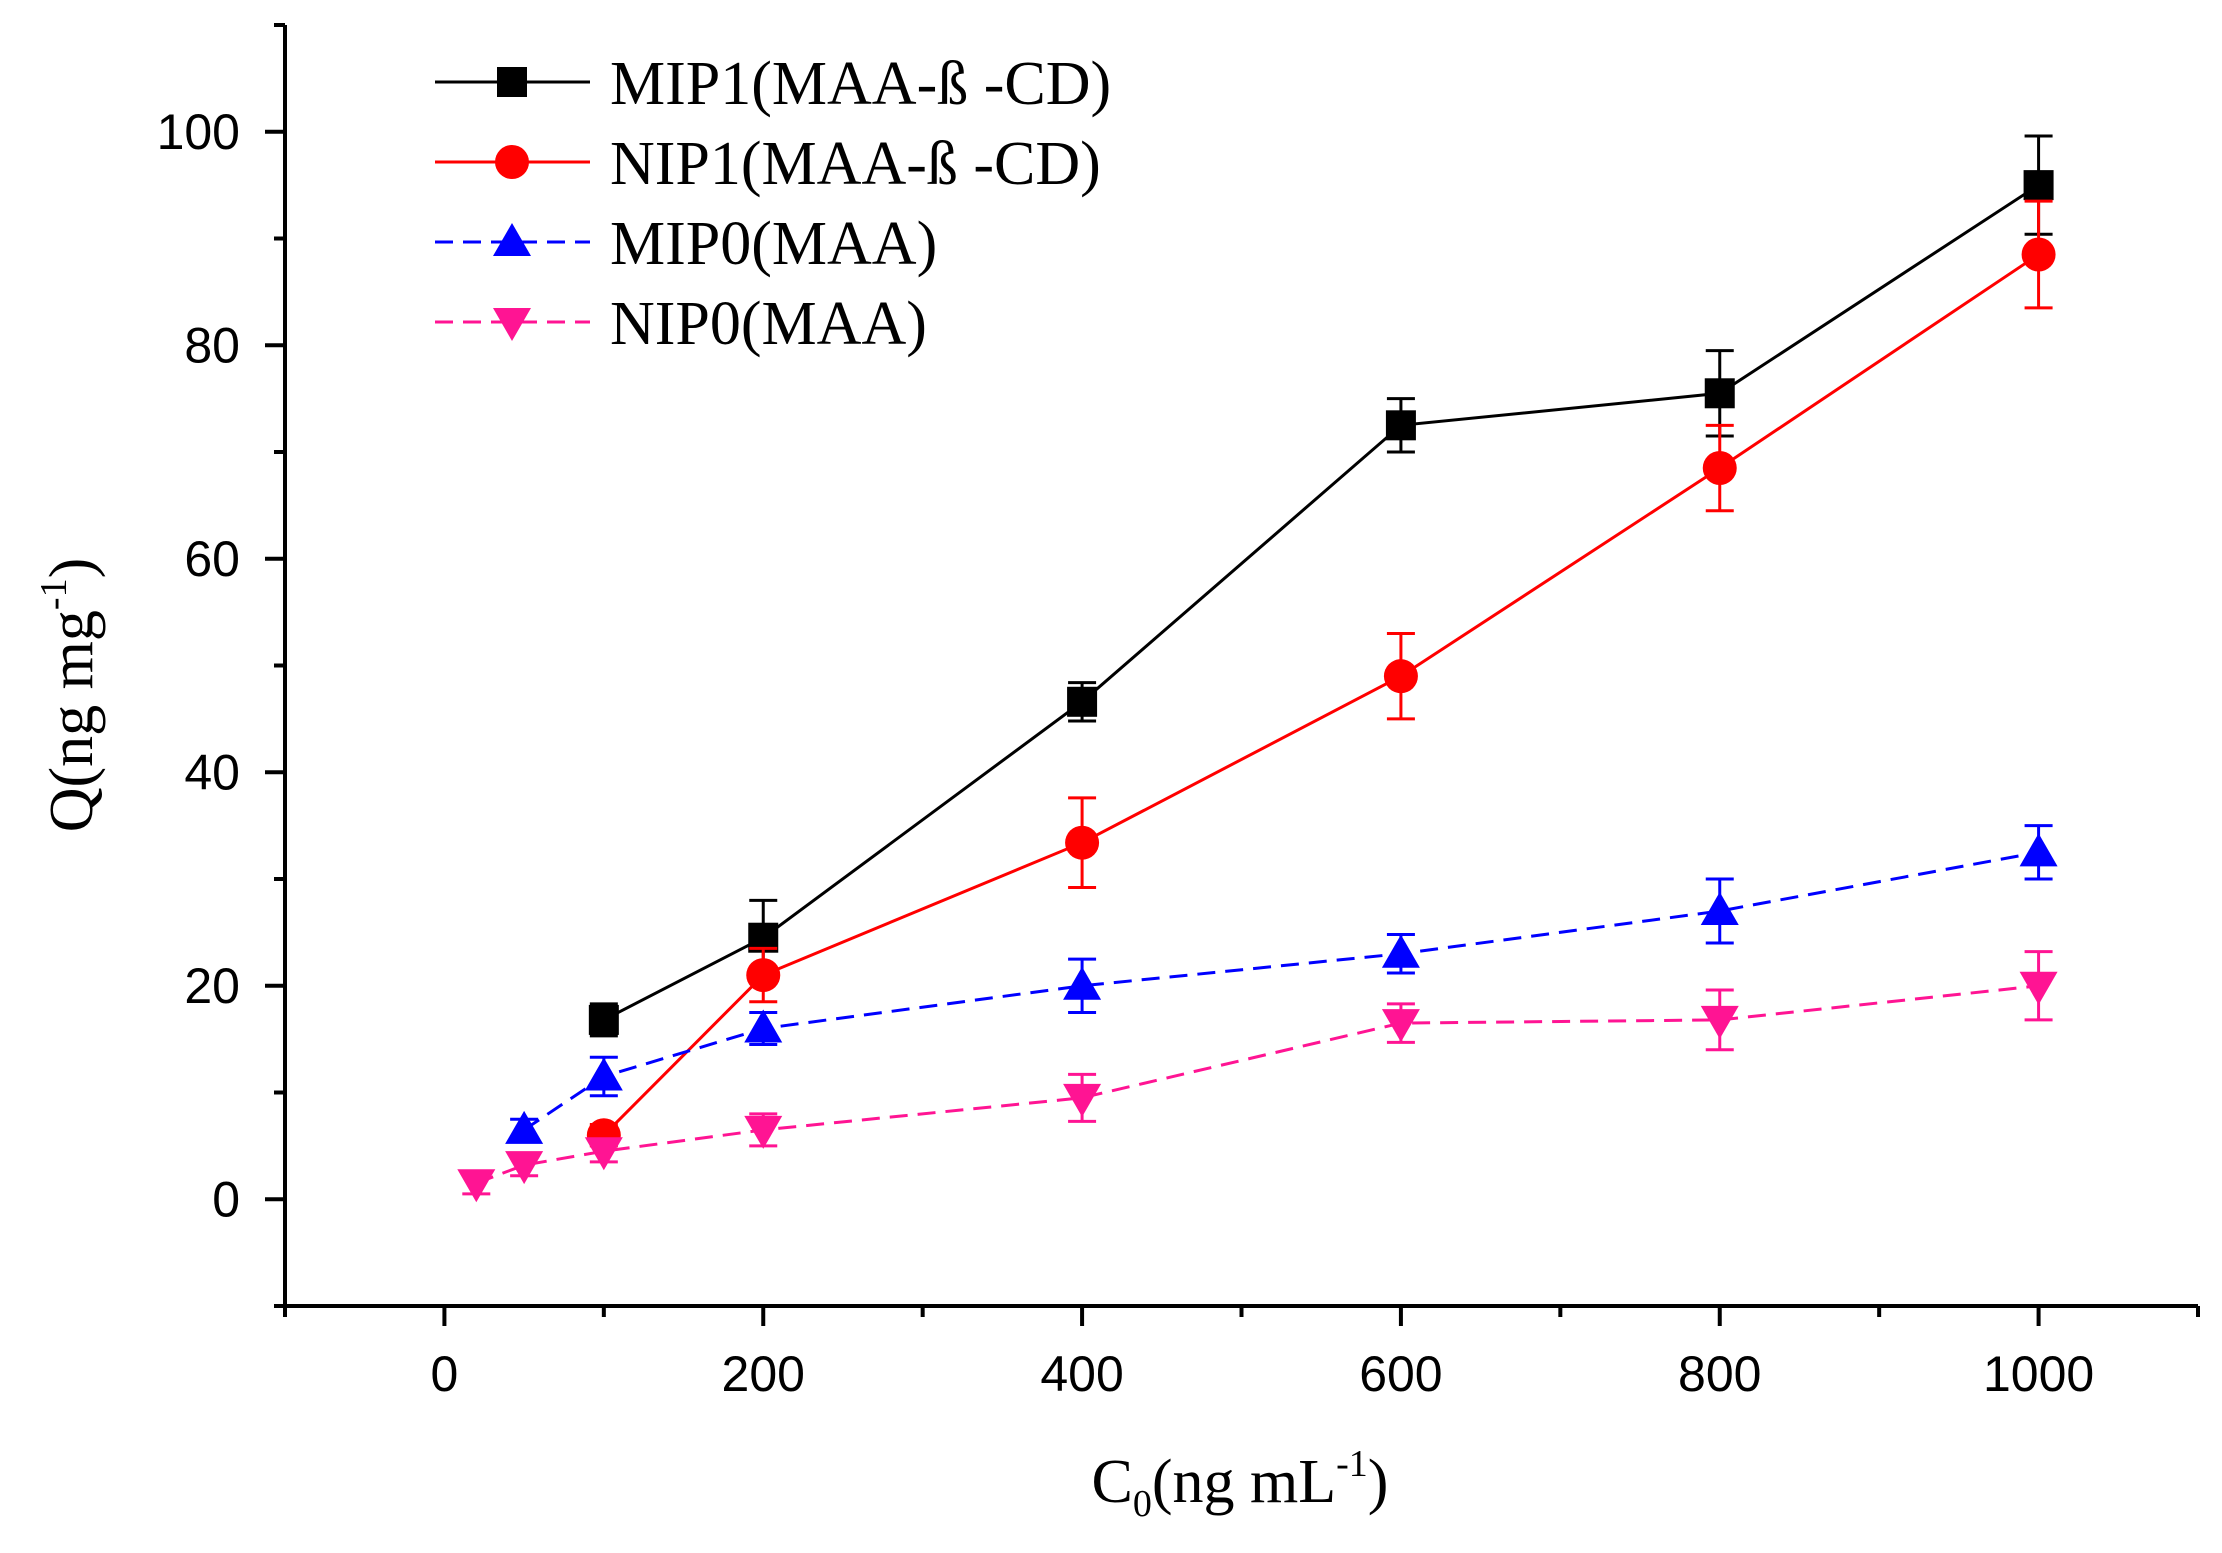 The width and height of the screenshot is (2222, 1553). I want to click on x-axis-title: C0(ng mL-1), so click(1240, 1484).